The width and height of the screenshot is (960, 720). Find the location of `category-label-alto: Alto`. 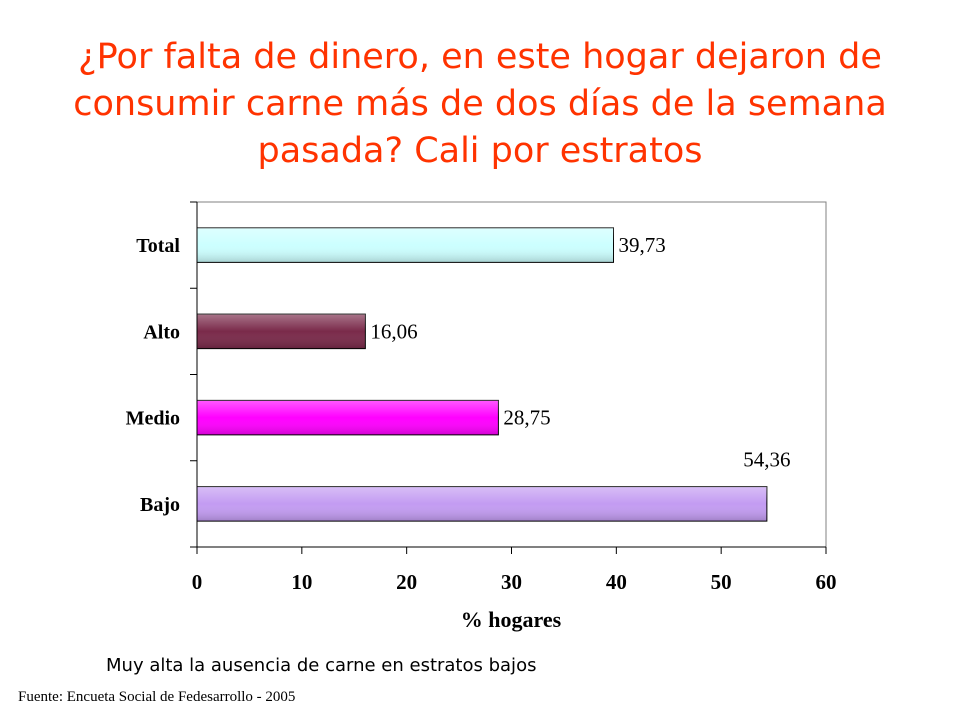

category-label-alto: Alto is located at coordinates (161, 332).